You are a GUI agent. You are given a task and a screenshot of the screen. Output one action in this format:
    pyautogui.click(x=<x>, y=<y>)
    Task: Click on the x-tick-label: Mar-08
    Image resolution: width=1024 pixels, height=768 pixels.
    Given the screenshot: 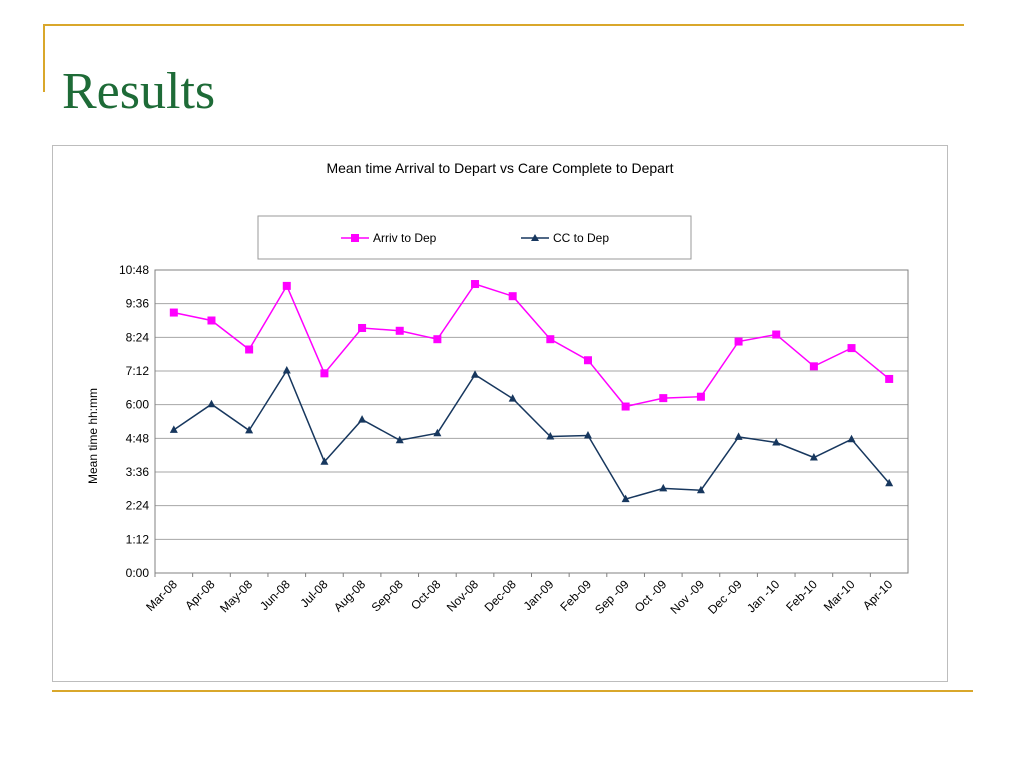 What is the action you would take?
    pyautogui.click(x=161, y=595)
    